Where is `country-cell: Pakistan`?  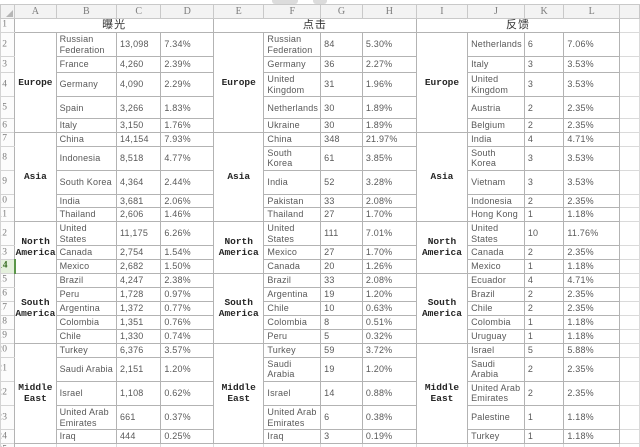
country-cell: Pakistan is located at coordinates (292, 201).